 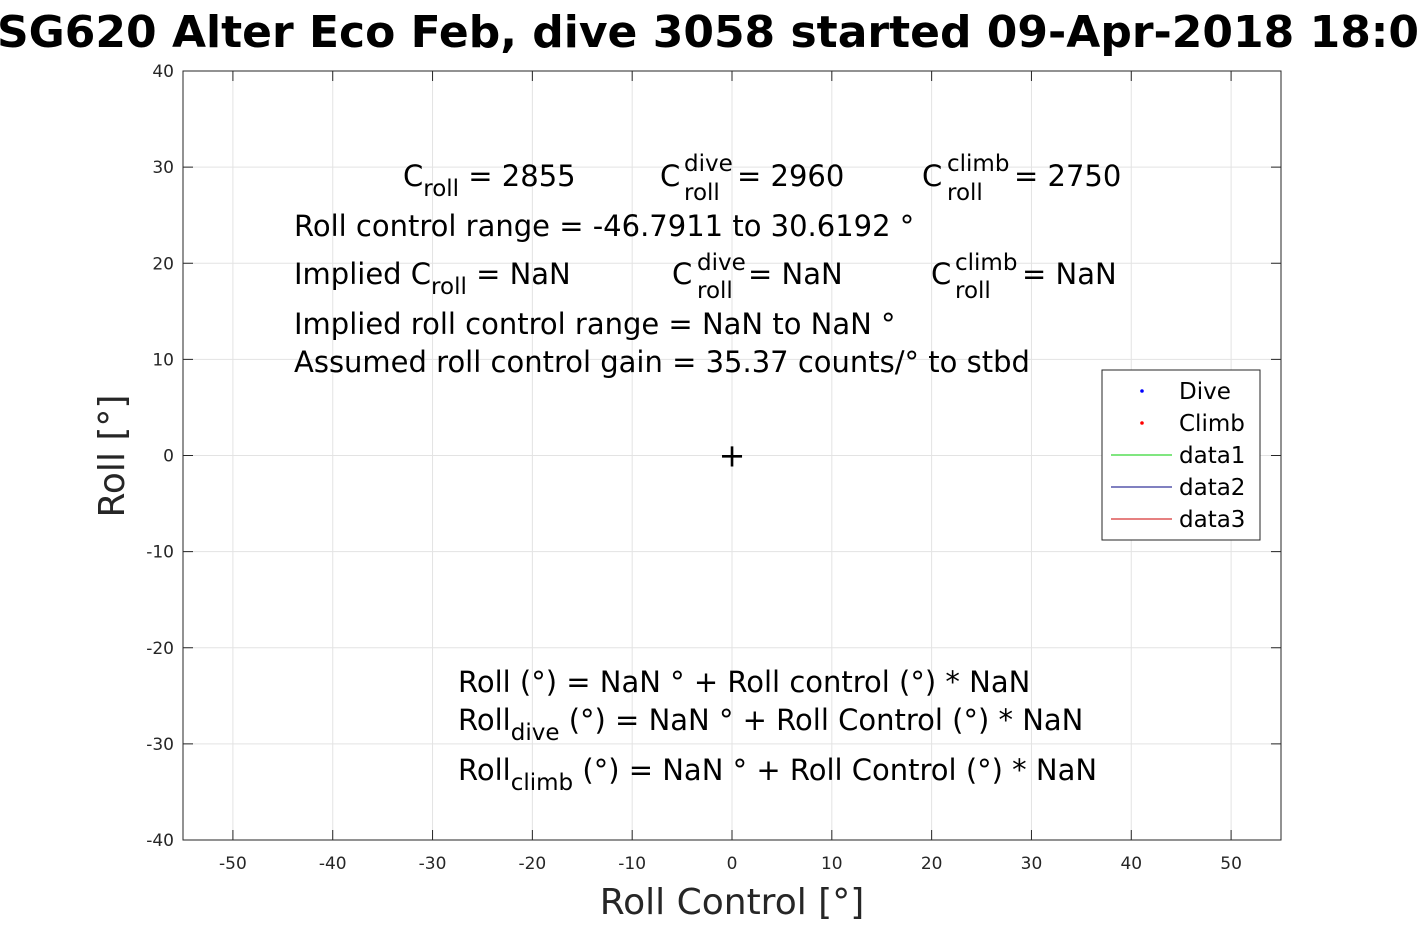 I want to click on legend: Dive Climb data1 data2 data3, so click(x=1181, y=455).